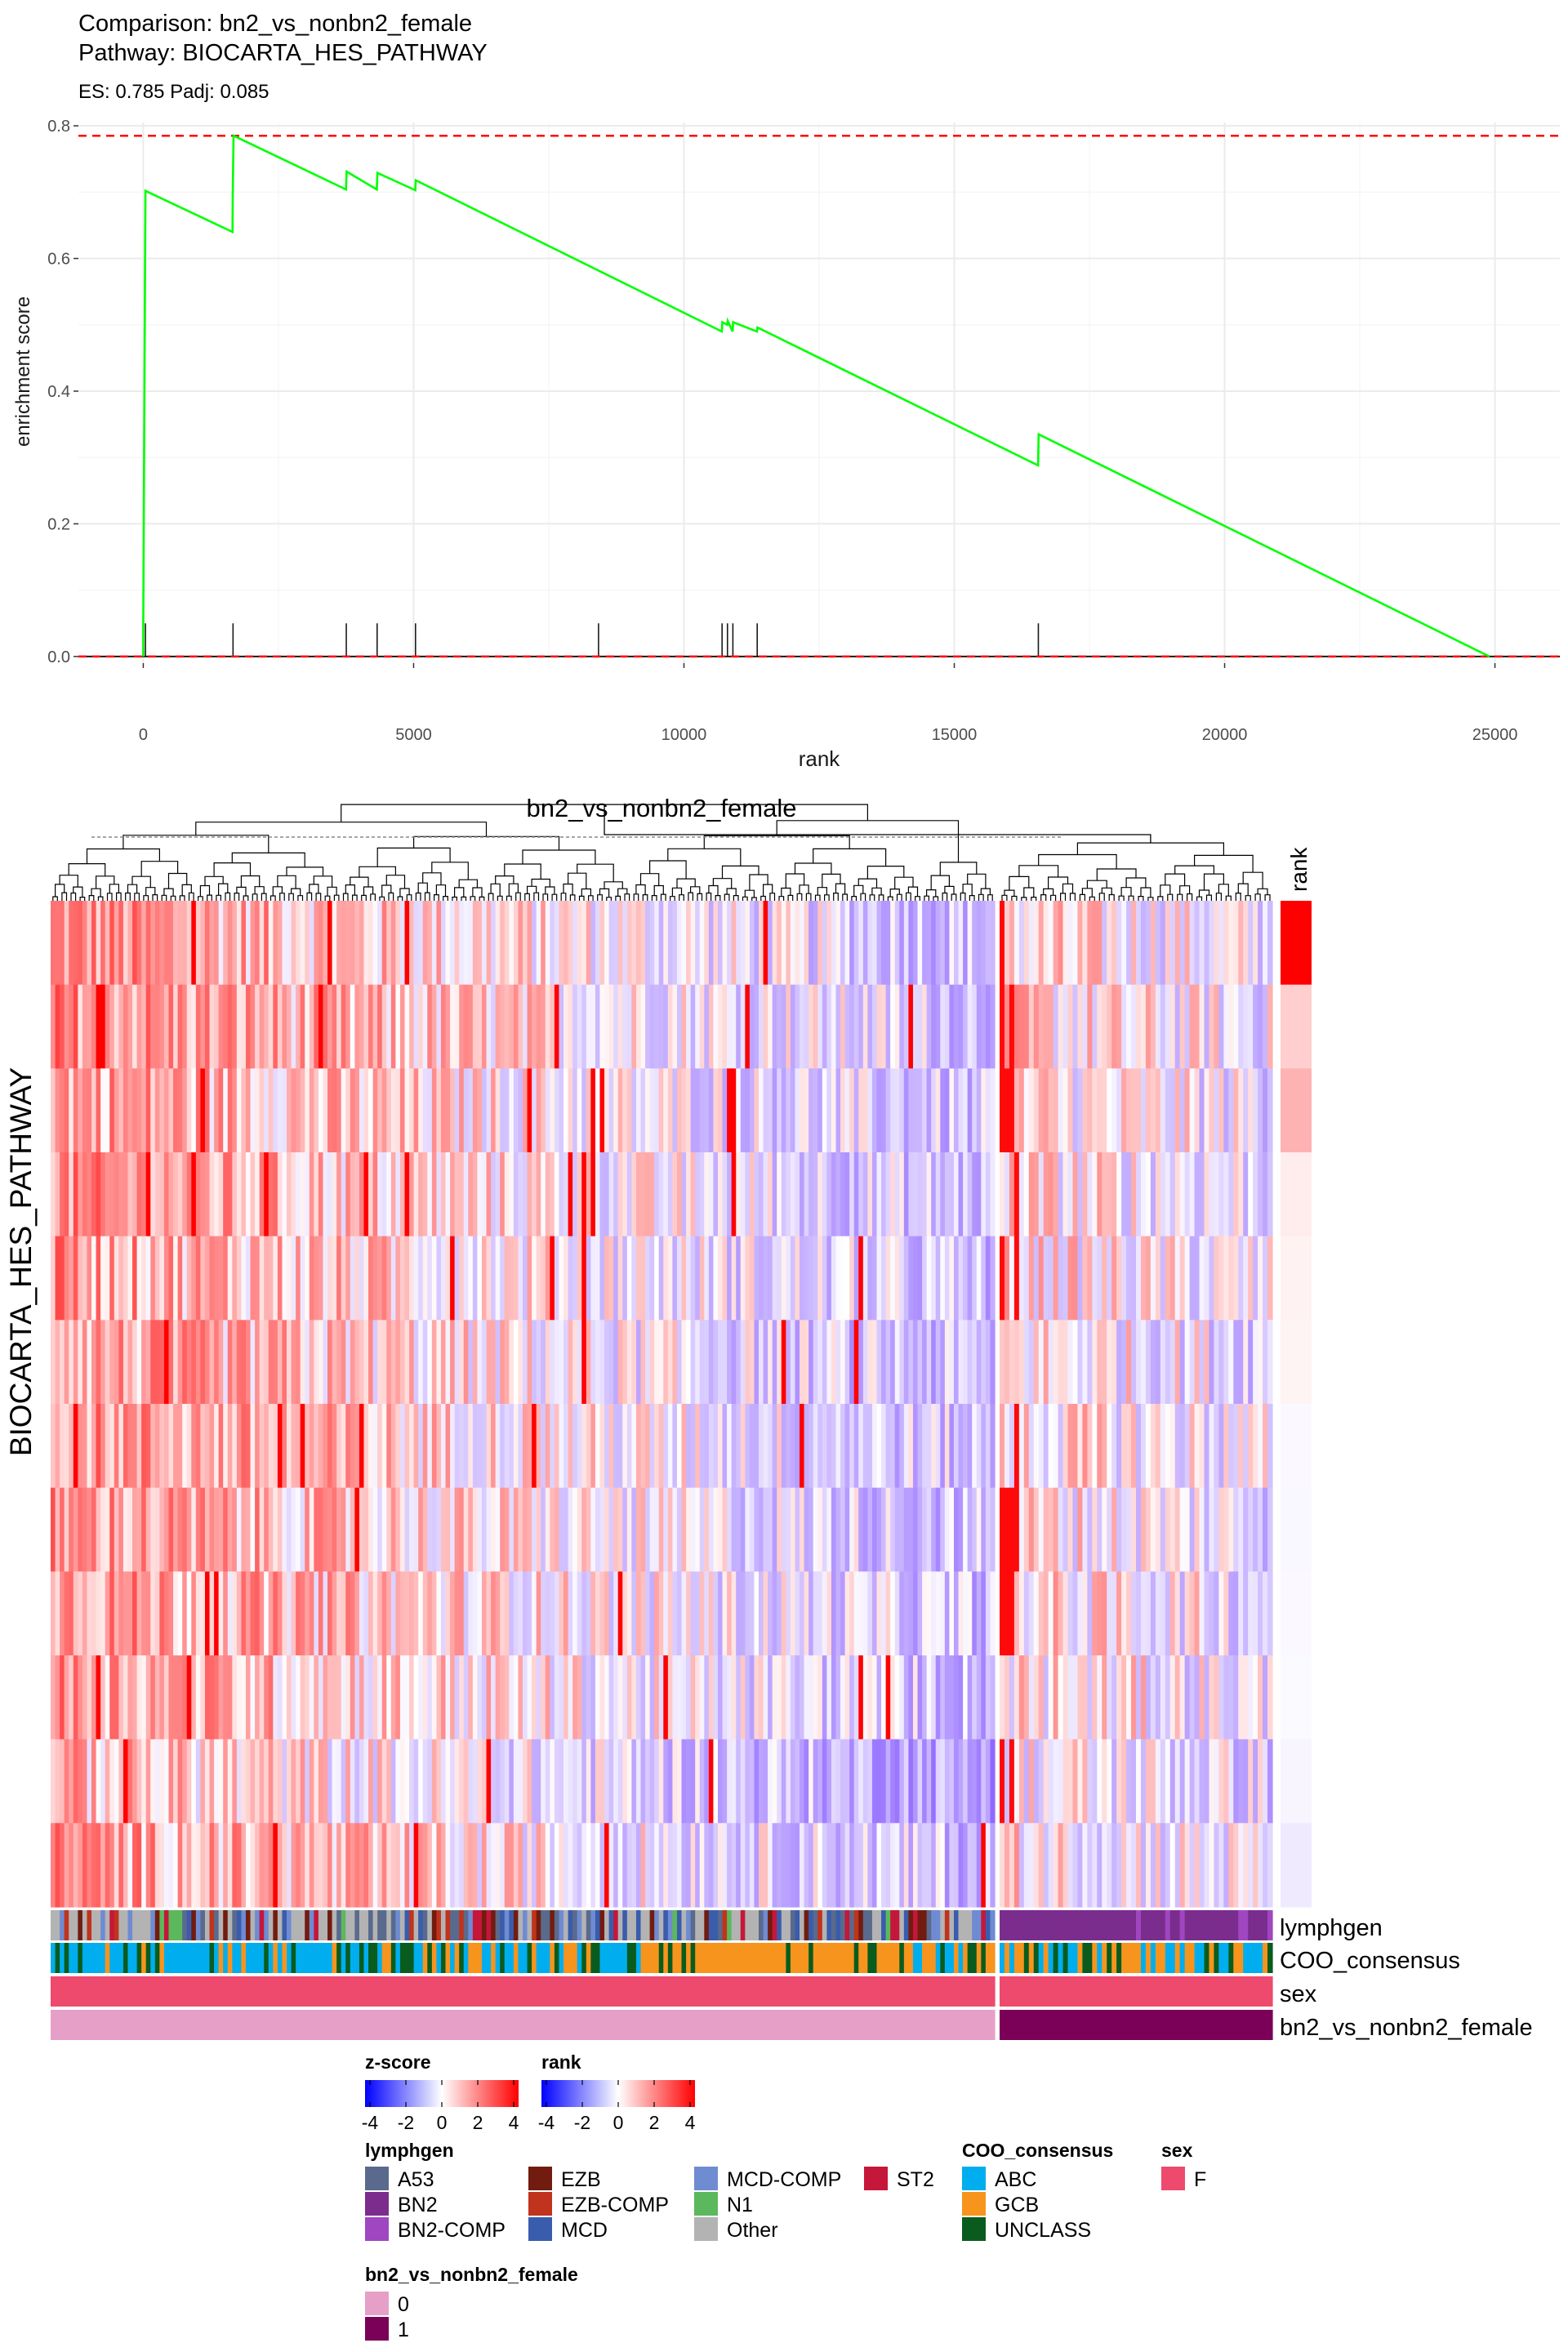 Image resolution: width=1568 pixels, height=2352 pixels. I want to click on rank-cell, so click(1296, 1865).